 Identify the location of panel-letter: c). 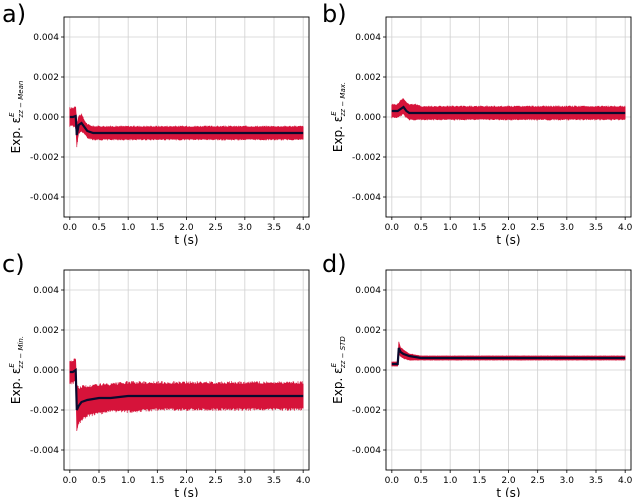
(13, 264).